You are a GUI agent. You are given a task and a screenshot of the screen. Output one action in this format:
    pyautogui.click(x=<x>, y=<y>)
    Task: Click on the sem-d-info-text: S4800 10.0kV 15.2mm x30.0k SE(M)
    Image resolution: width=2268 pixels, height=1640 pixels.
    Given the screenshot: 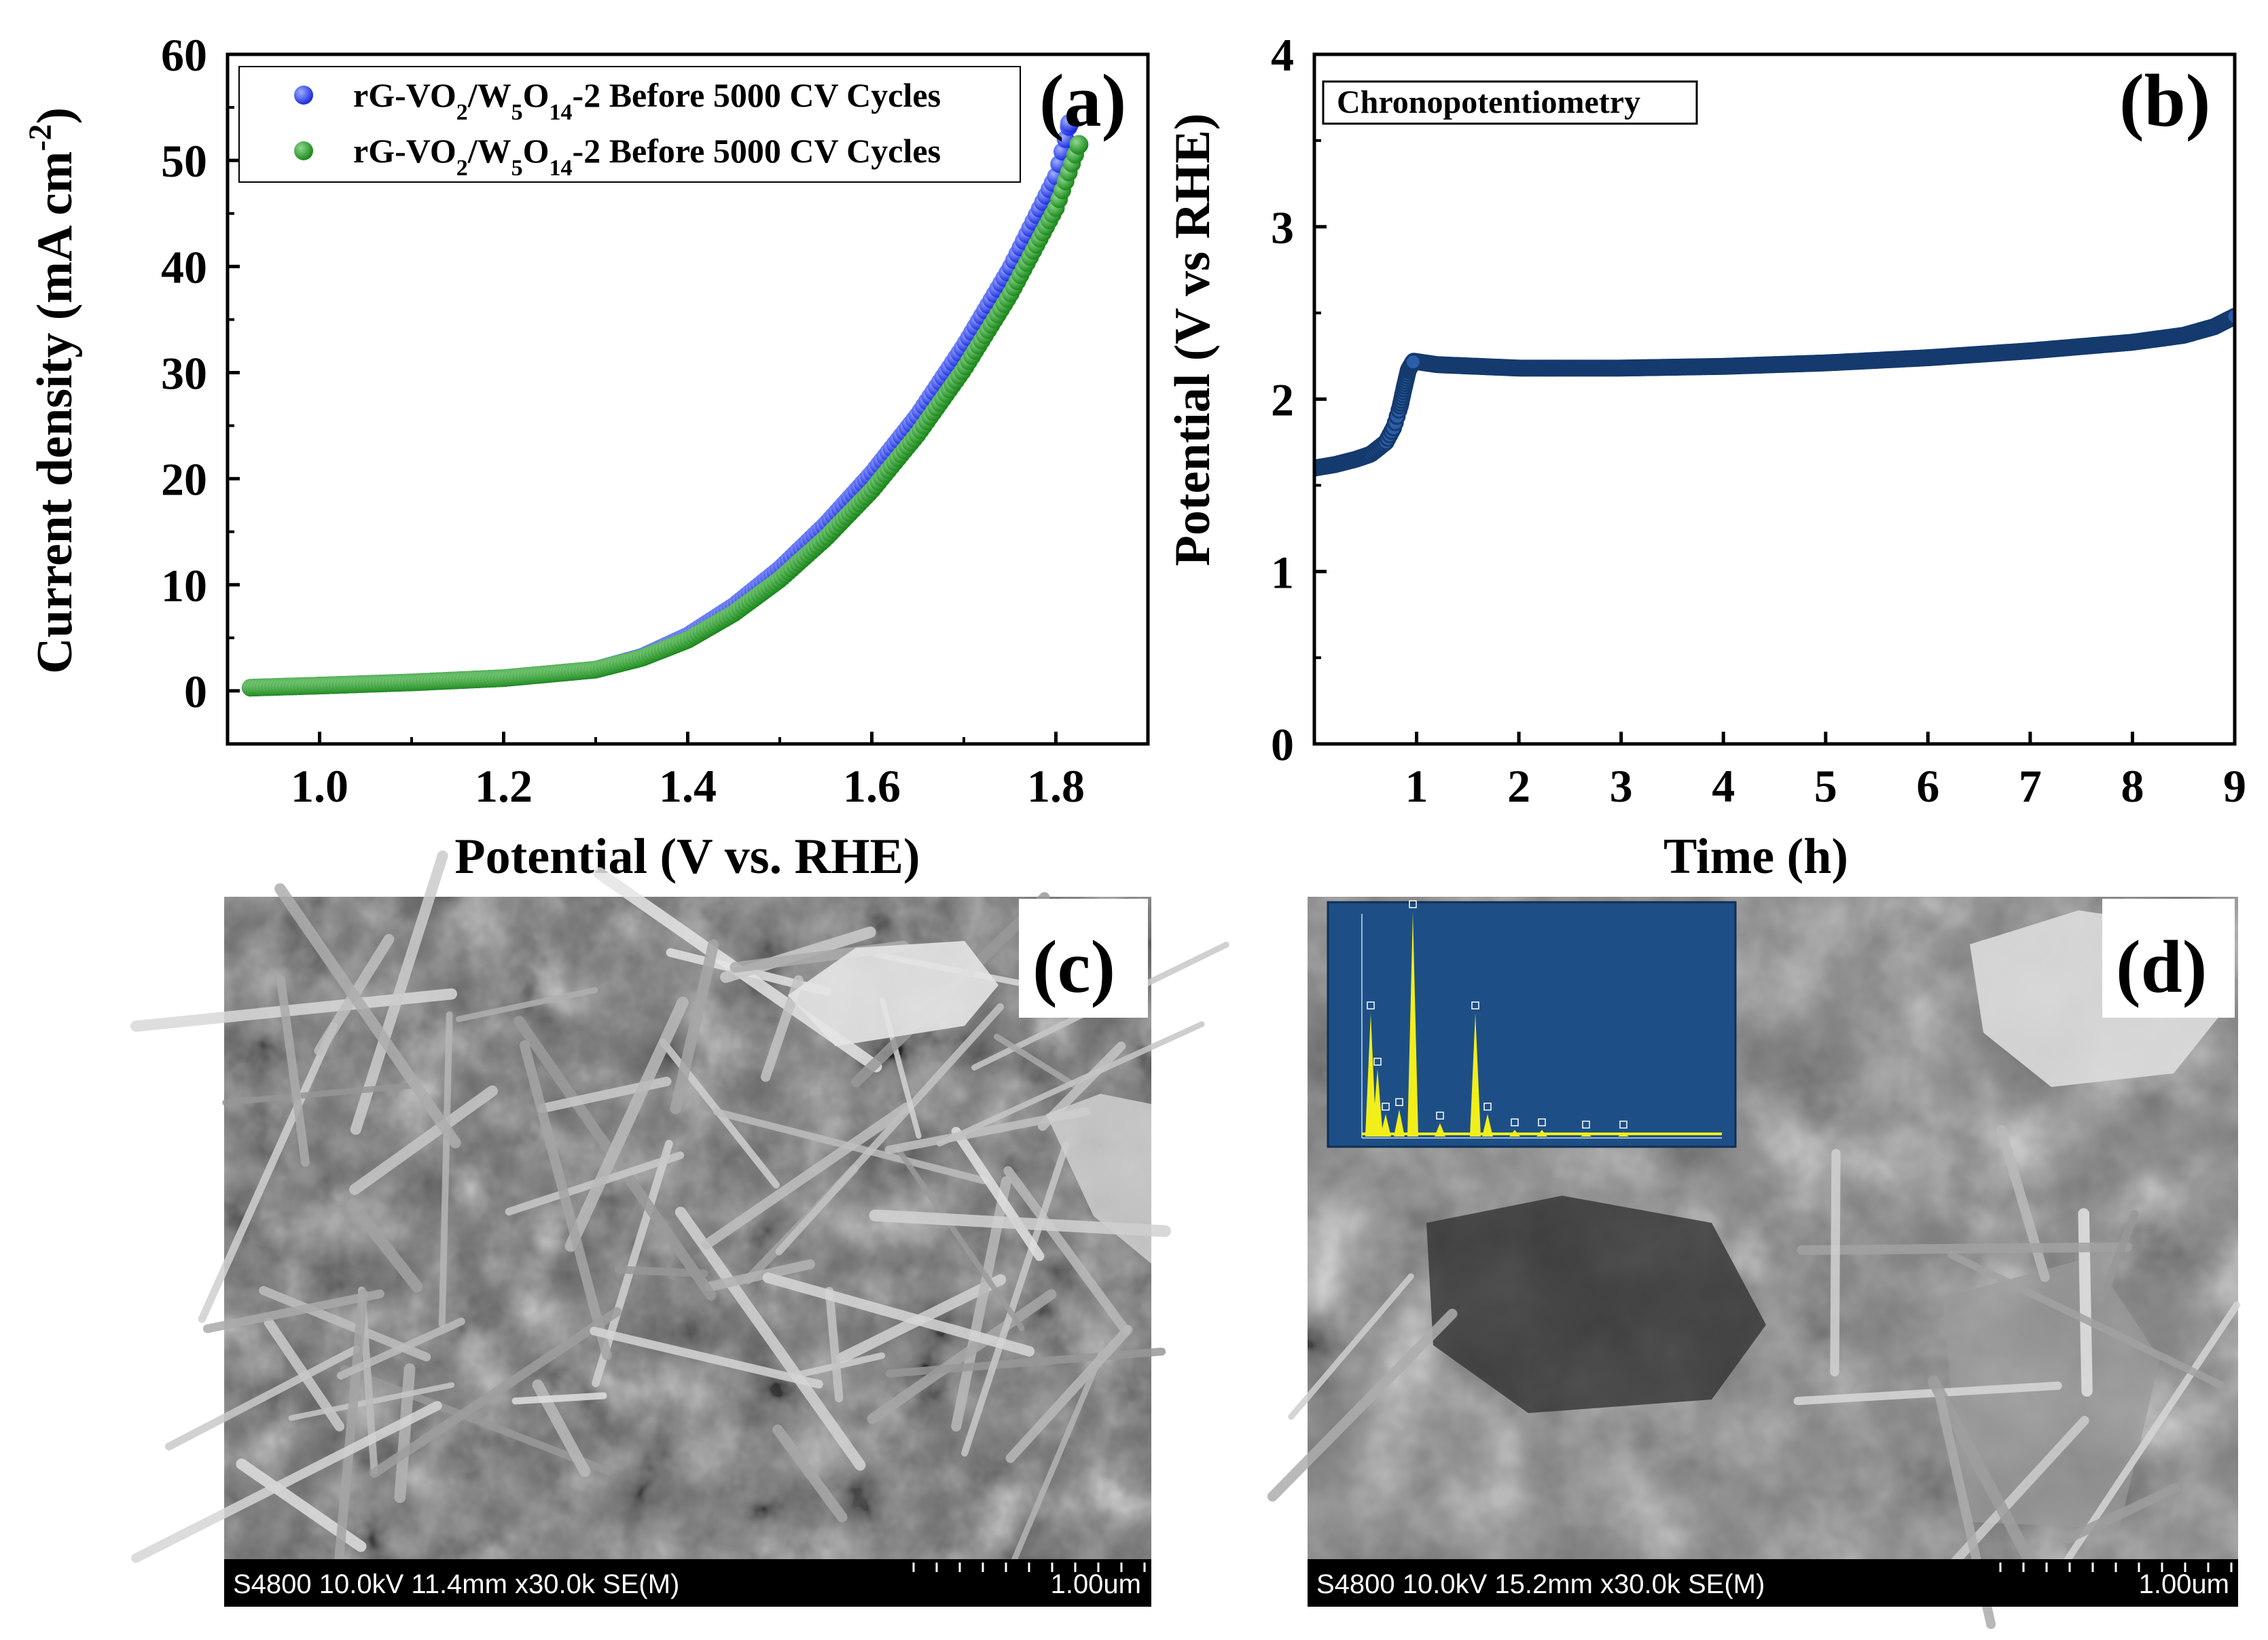 What is the action you would take?
    pyautogui.click(x=1540, y=1584)
    